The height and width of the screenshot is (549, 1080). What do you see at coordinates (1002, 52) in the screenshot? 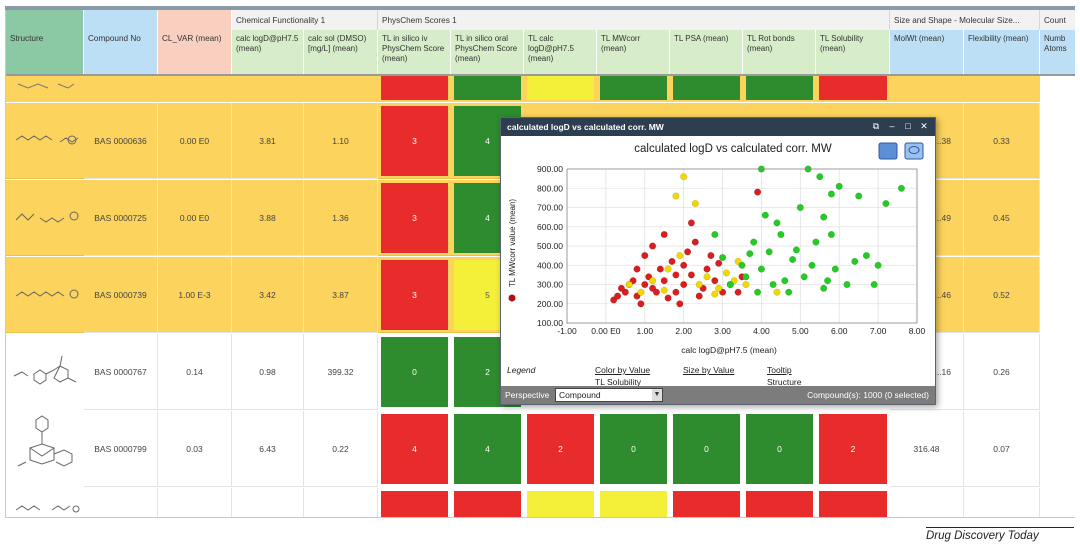
I see `col-header-flexibility: Flexibility (mean)` at bounding box center [1002, 52].